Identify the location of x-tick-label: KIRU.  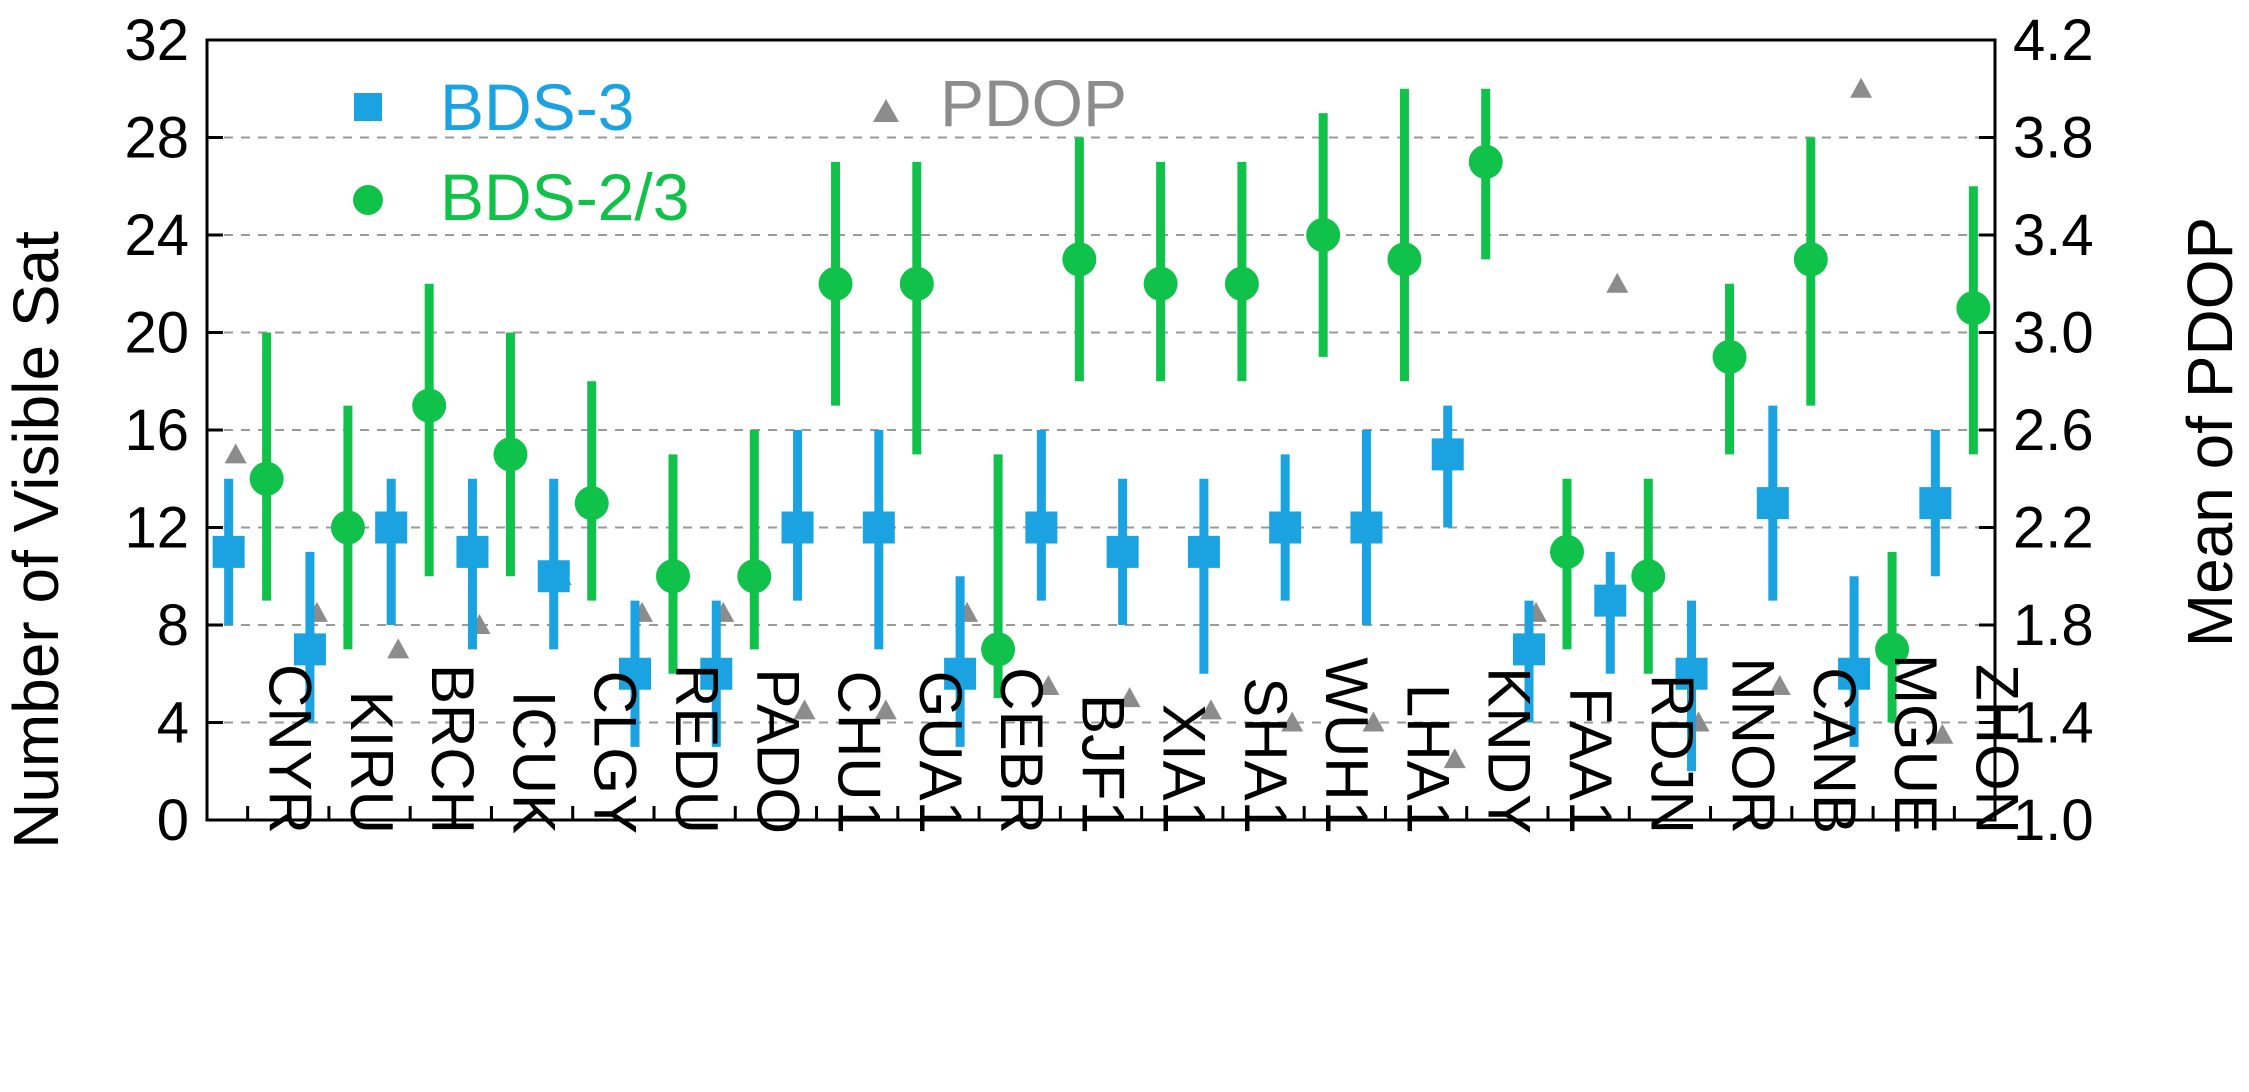
(371, 762).